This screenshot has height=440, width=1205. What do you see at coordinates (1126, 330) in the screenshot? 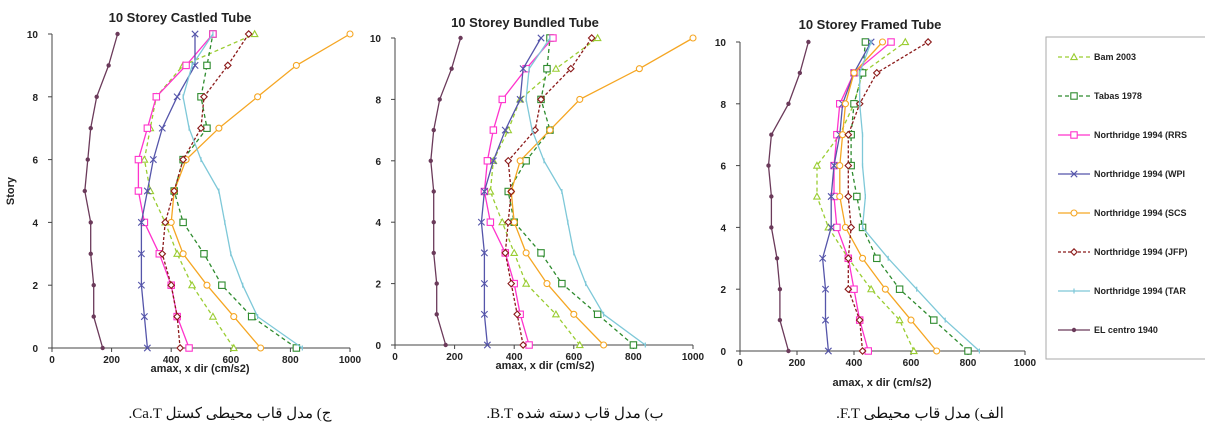
I see `legend-label: EL centro 1940` at bounding box center [1126, 330].